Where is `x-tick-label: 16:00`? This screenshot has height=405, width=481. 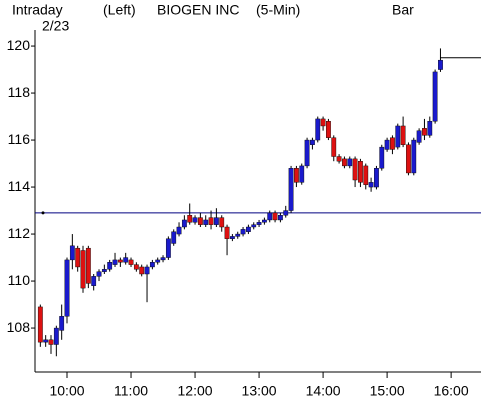 x-tick-label: 16:00 is located at coordinates (451, 391).